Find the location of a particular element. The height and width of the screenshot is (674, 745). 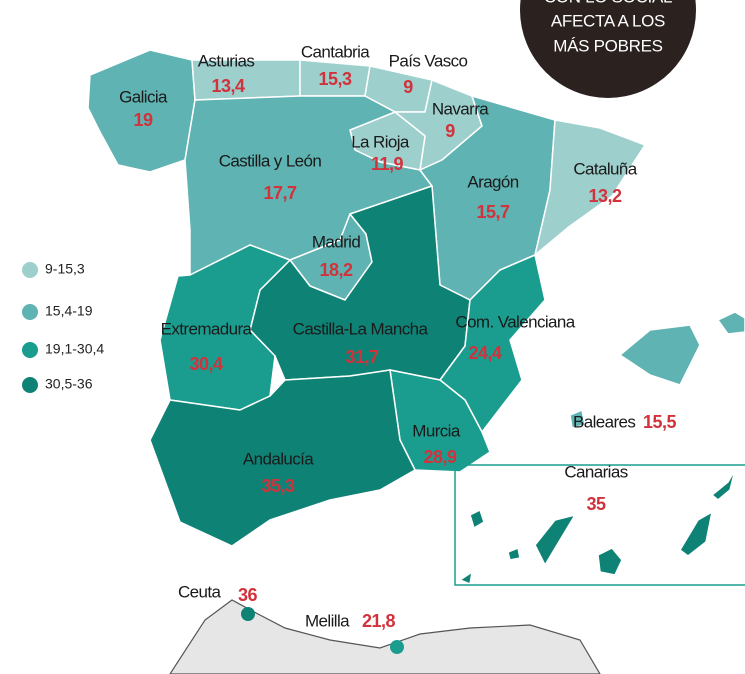

region-value: 18,2 is located at coordinates (336, 270).